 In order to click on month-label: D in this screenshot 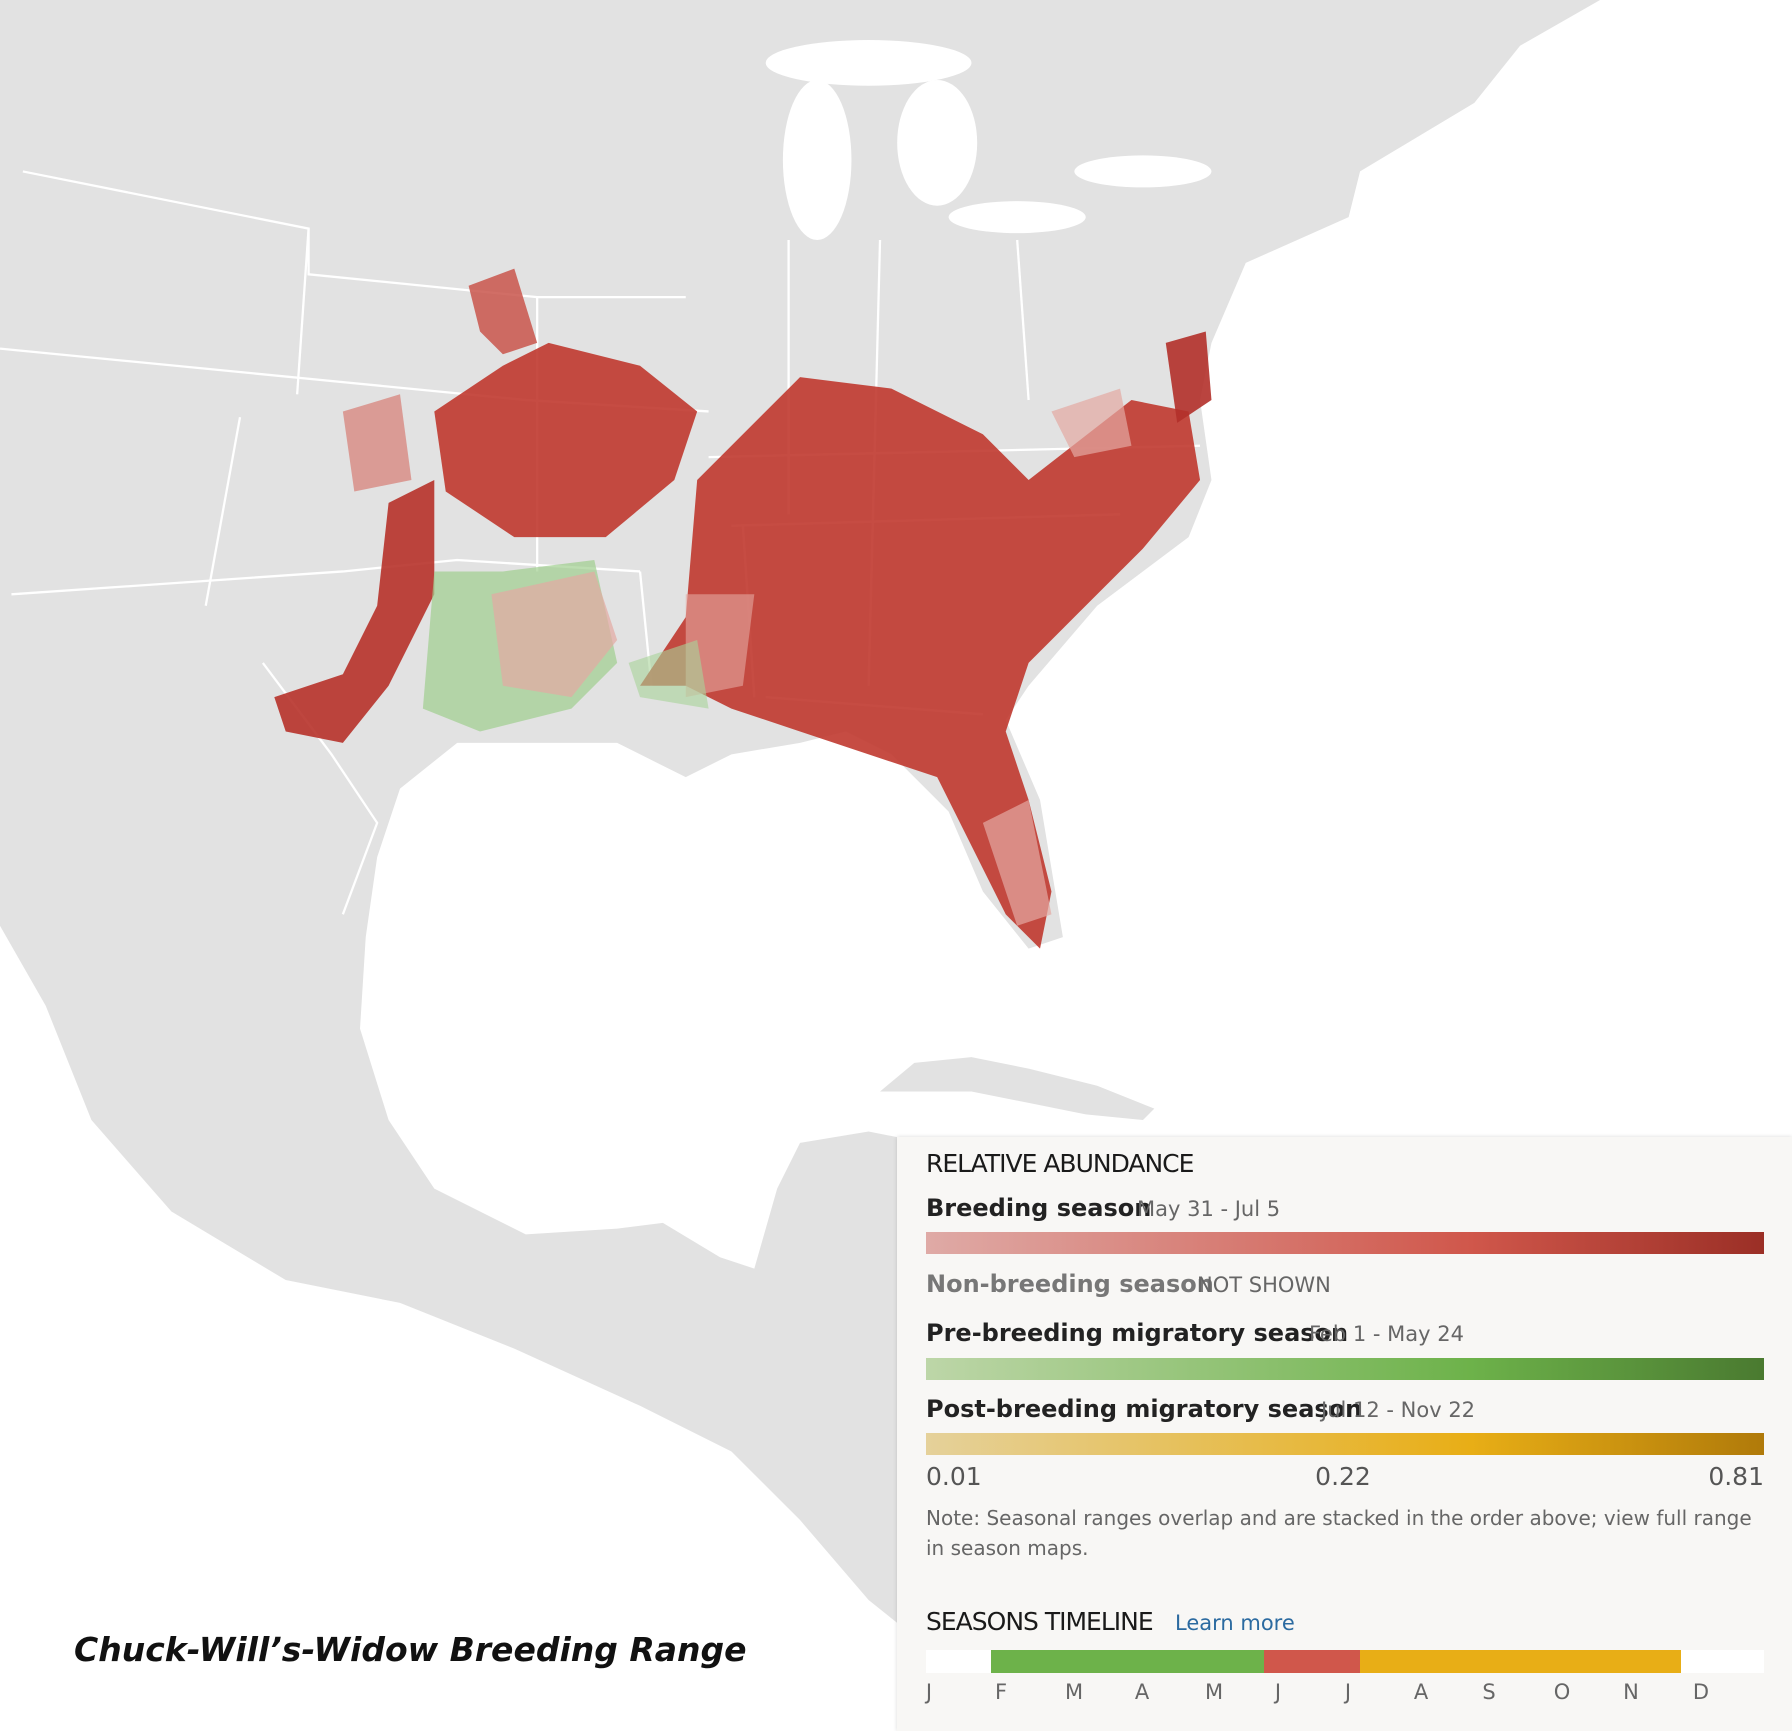, I will do `click(1701, 1692)`.